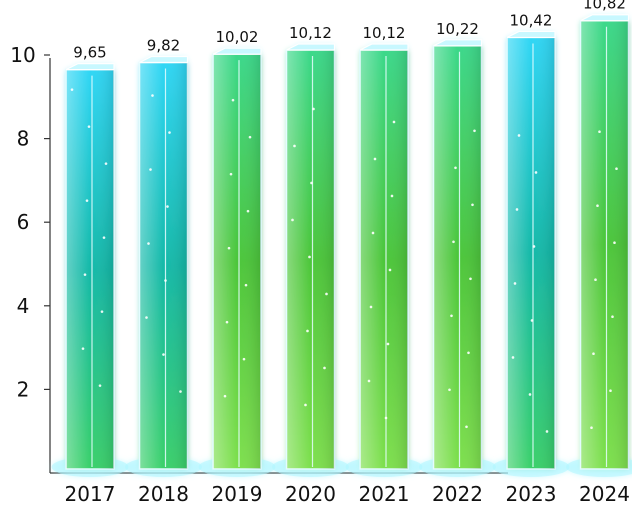 Image resolution: width=632 pixels, height=505 pixels. Describe the element at coordinates (384, 493) in the screenshot. I see `x-tick-label-2021: 2021` at that location.